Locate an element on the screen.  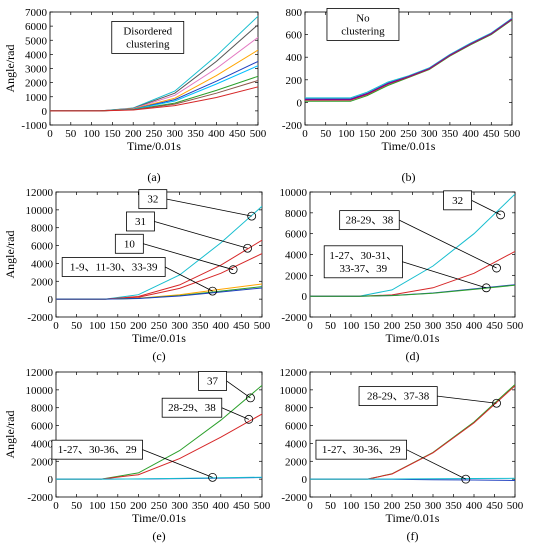
panel-label: (a) is located at coordinates (153, 177).